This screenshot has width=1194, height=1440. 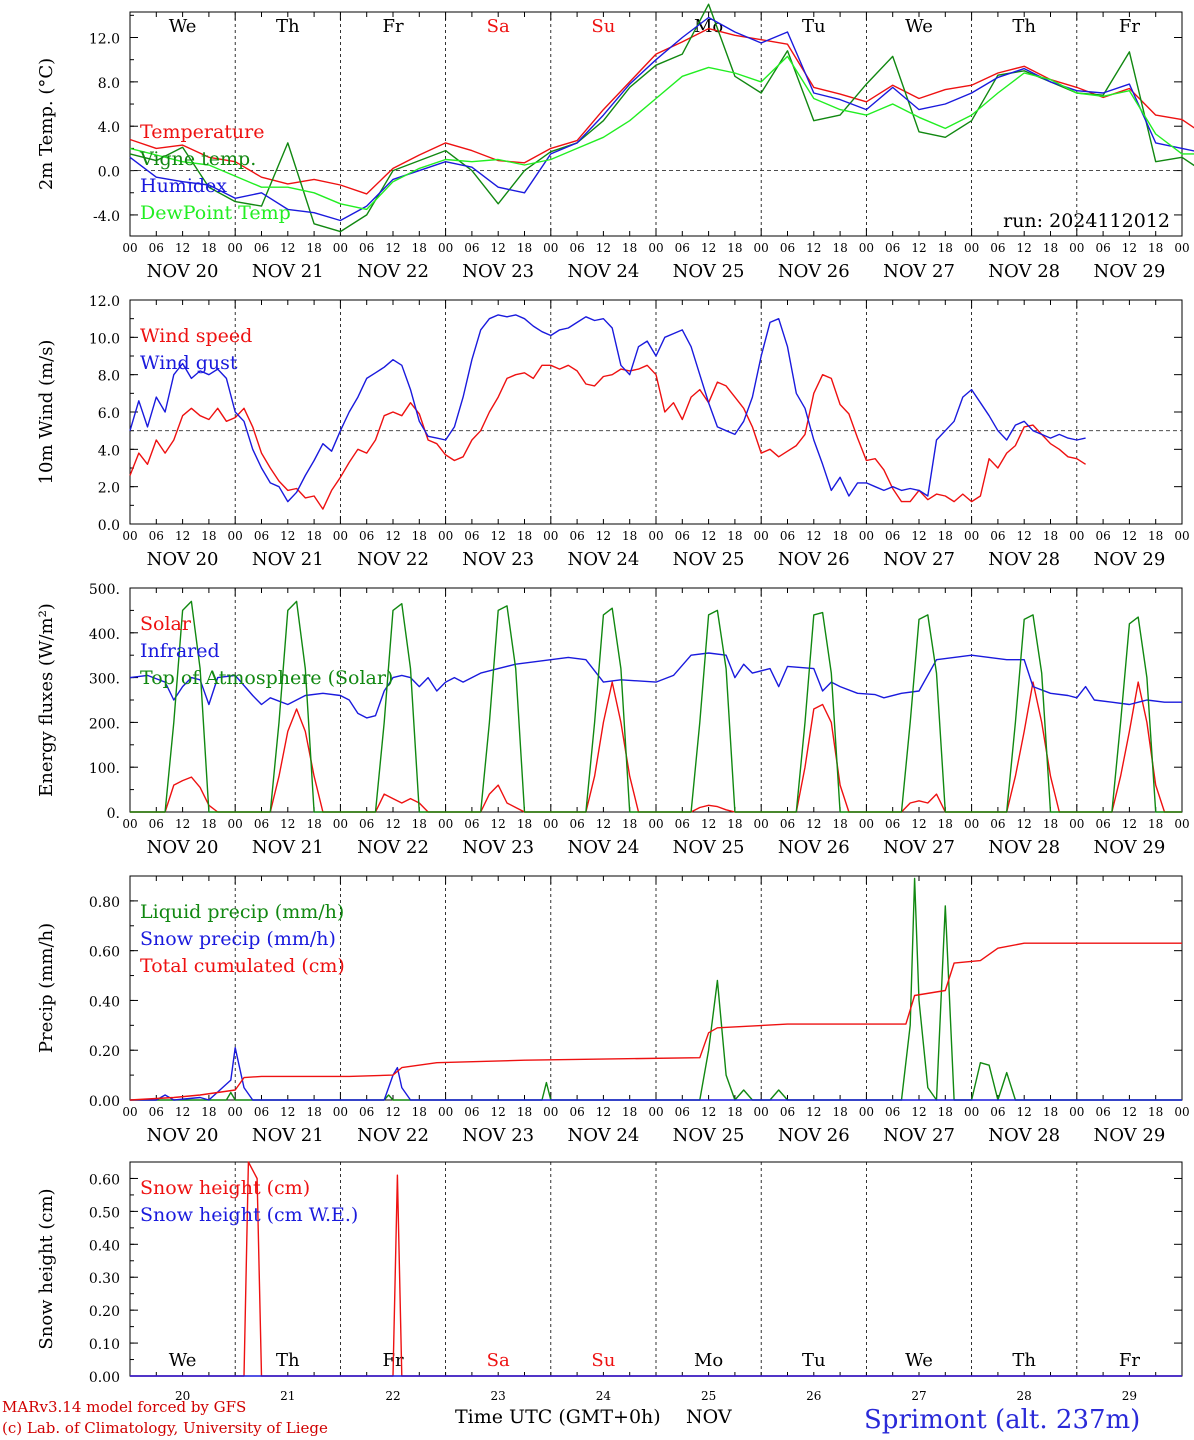 I want to click on y-tick-label: 400., so click(x=104, y=635).